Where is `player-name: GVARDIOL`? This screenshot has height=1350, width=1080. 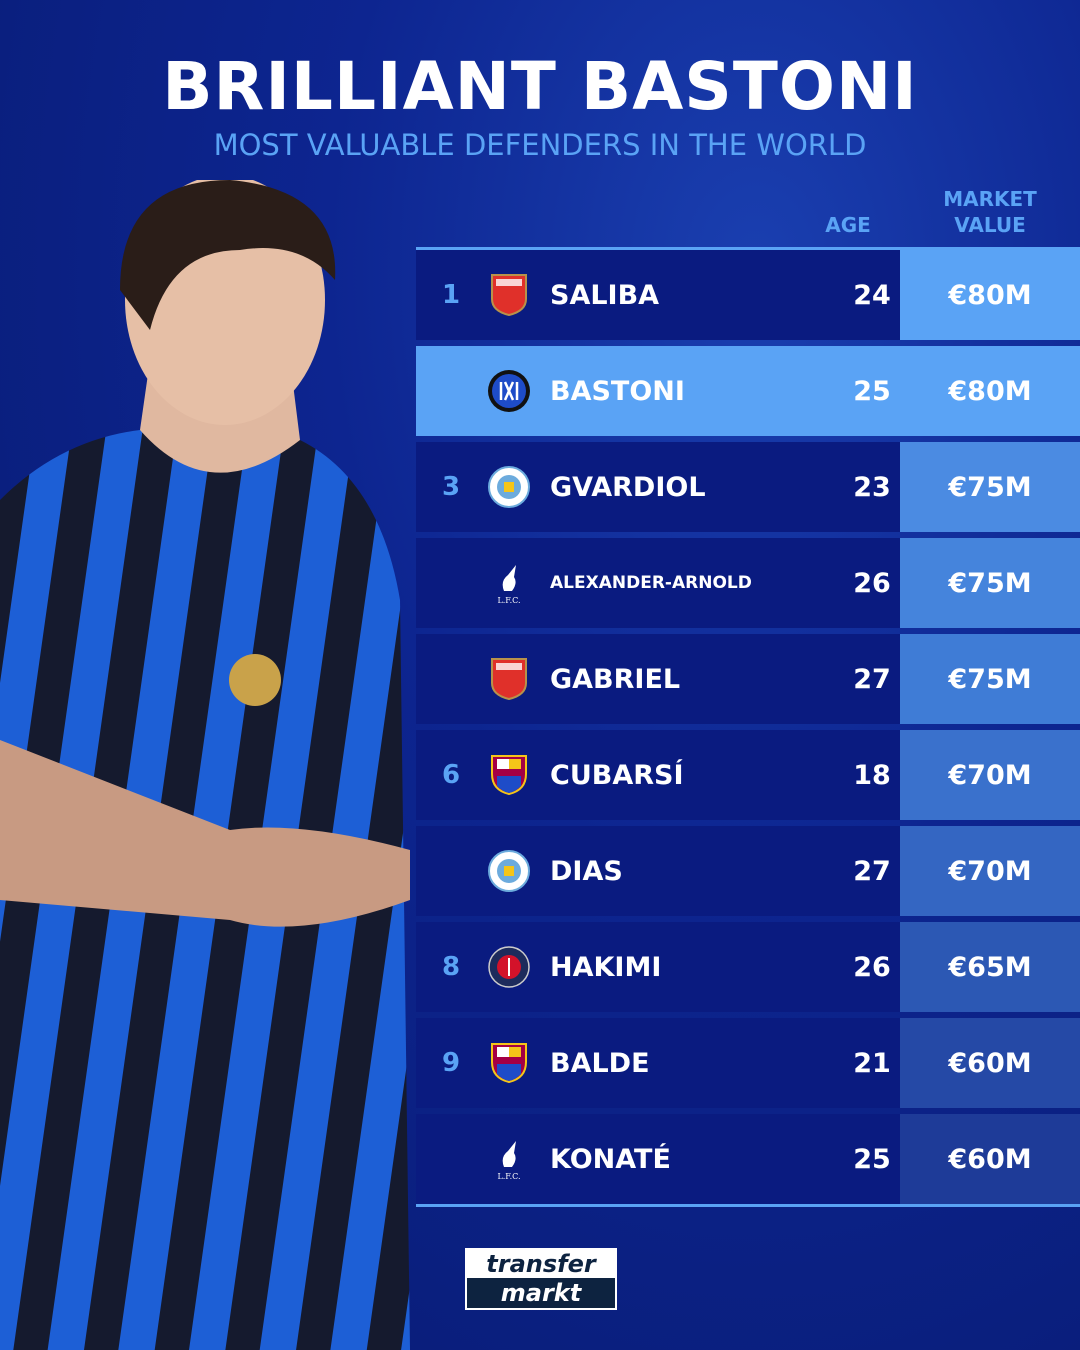
player-name: GVARDIOL is located at coordinates (628, 487).